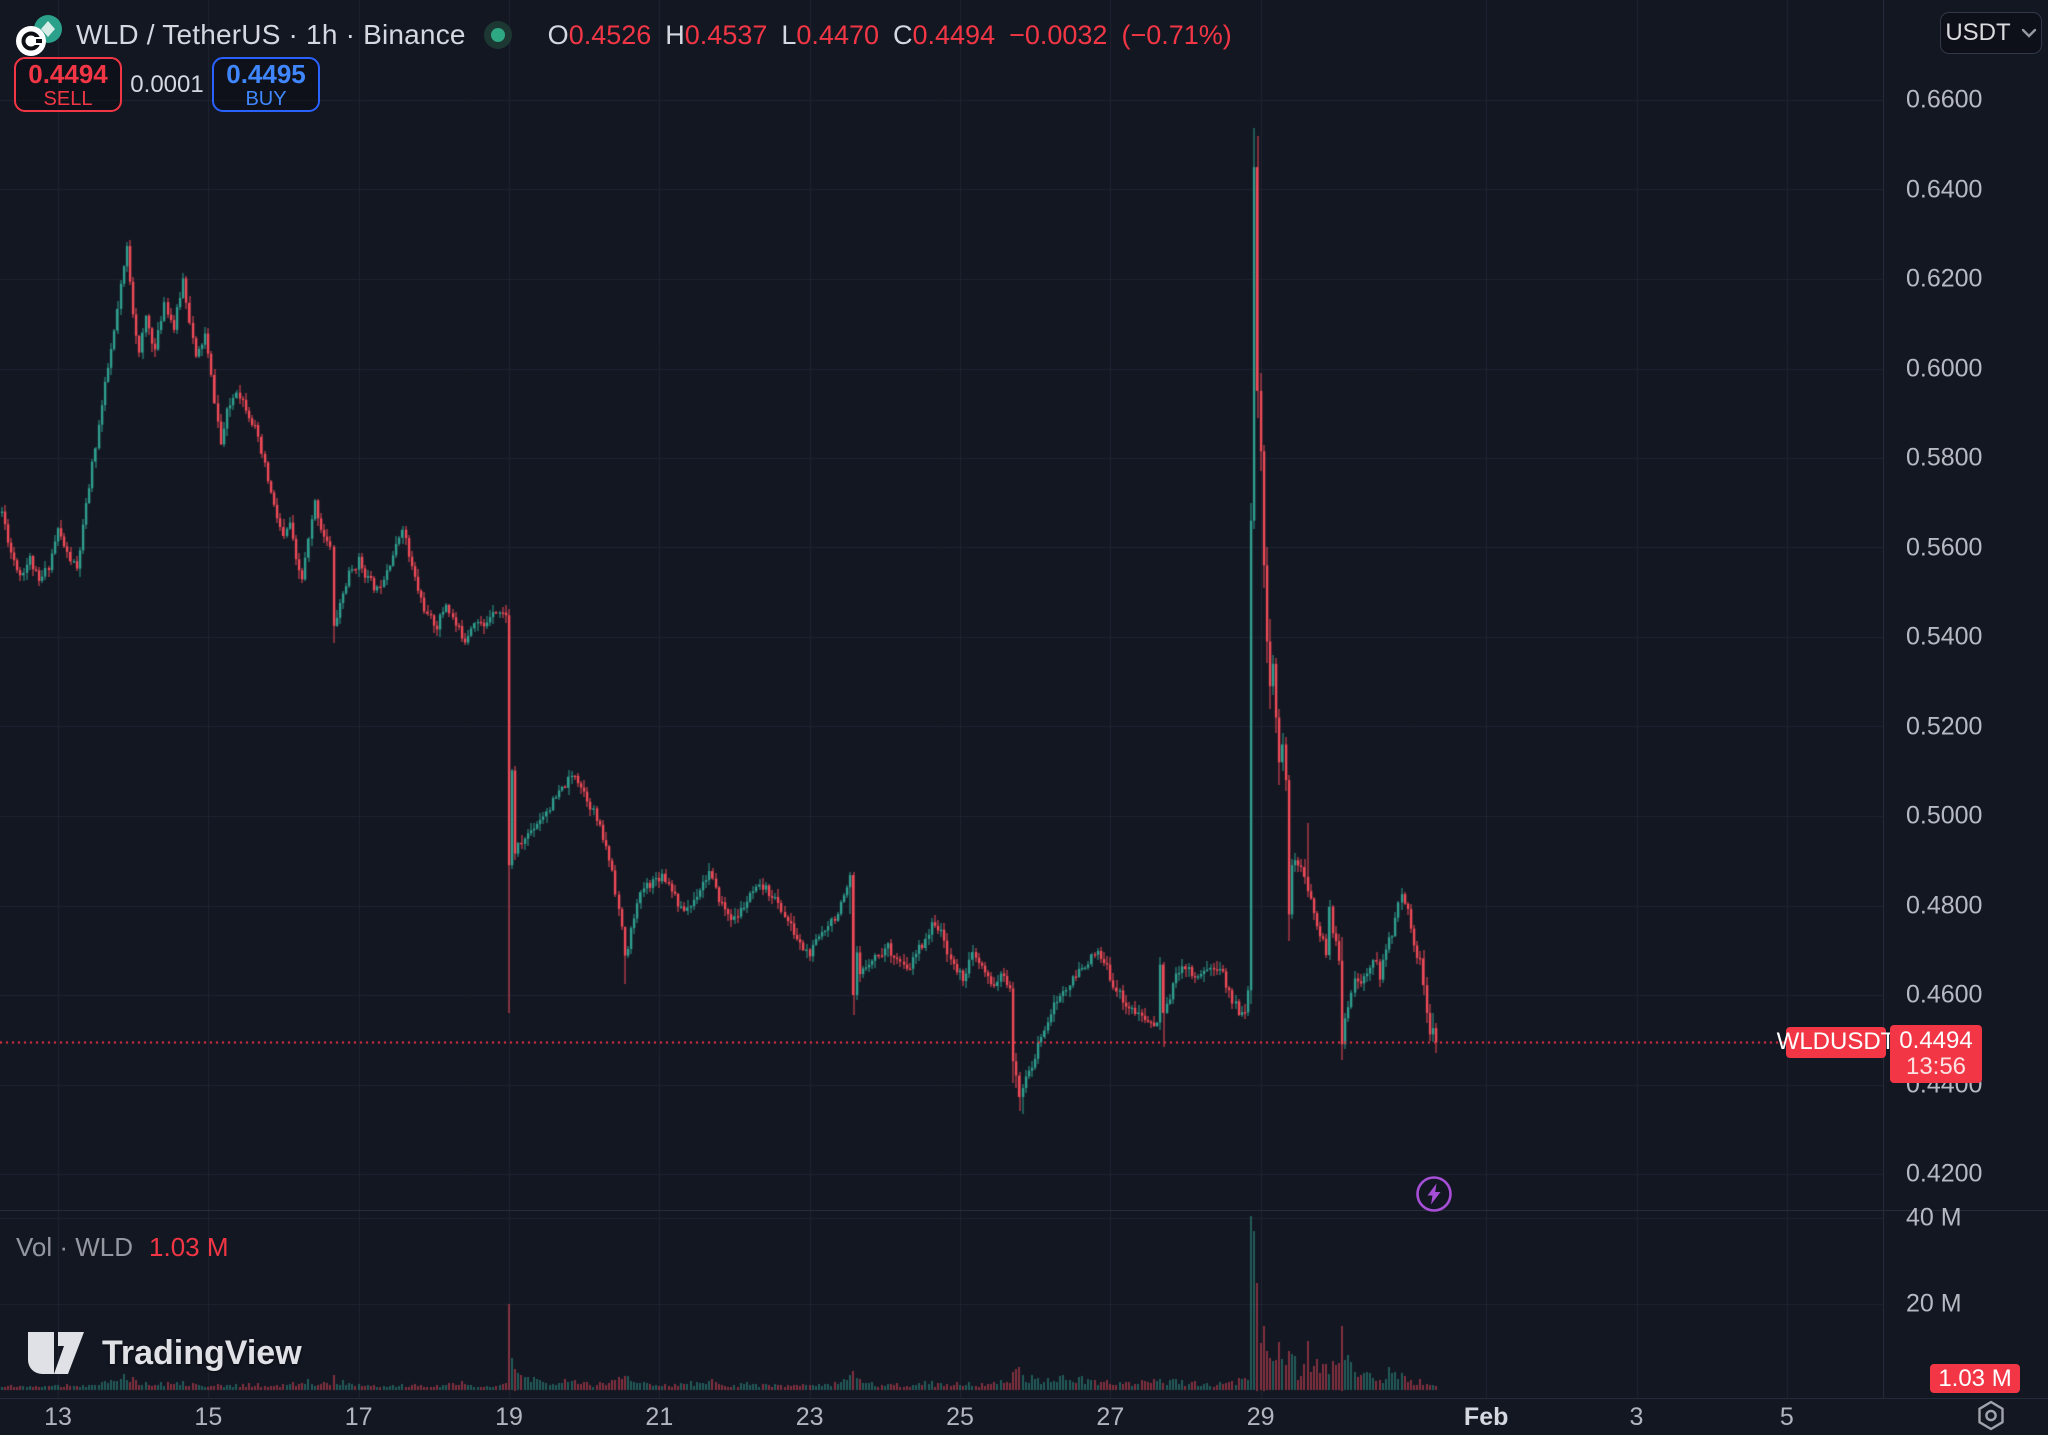 This screenshot has width=2048, height=1435. What do you see at coordinates (1944, 189) in the screenshot?
I see `price-axis-label: 0.6400` at bounding box center [1944, 189].